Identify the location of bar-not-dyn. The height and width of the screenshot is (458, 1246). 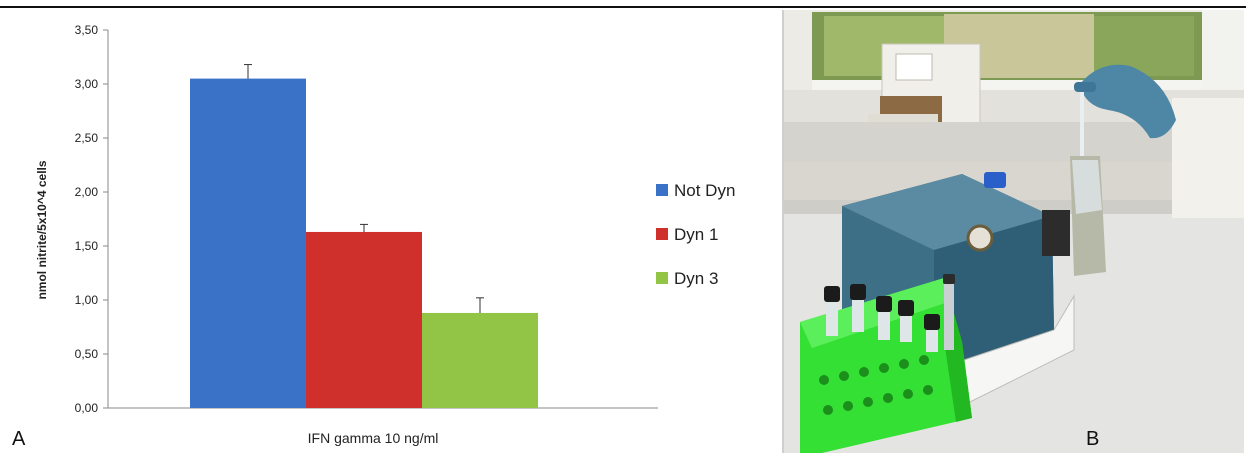
(248, 243).